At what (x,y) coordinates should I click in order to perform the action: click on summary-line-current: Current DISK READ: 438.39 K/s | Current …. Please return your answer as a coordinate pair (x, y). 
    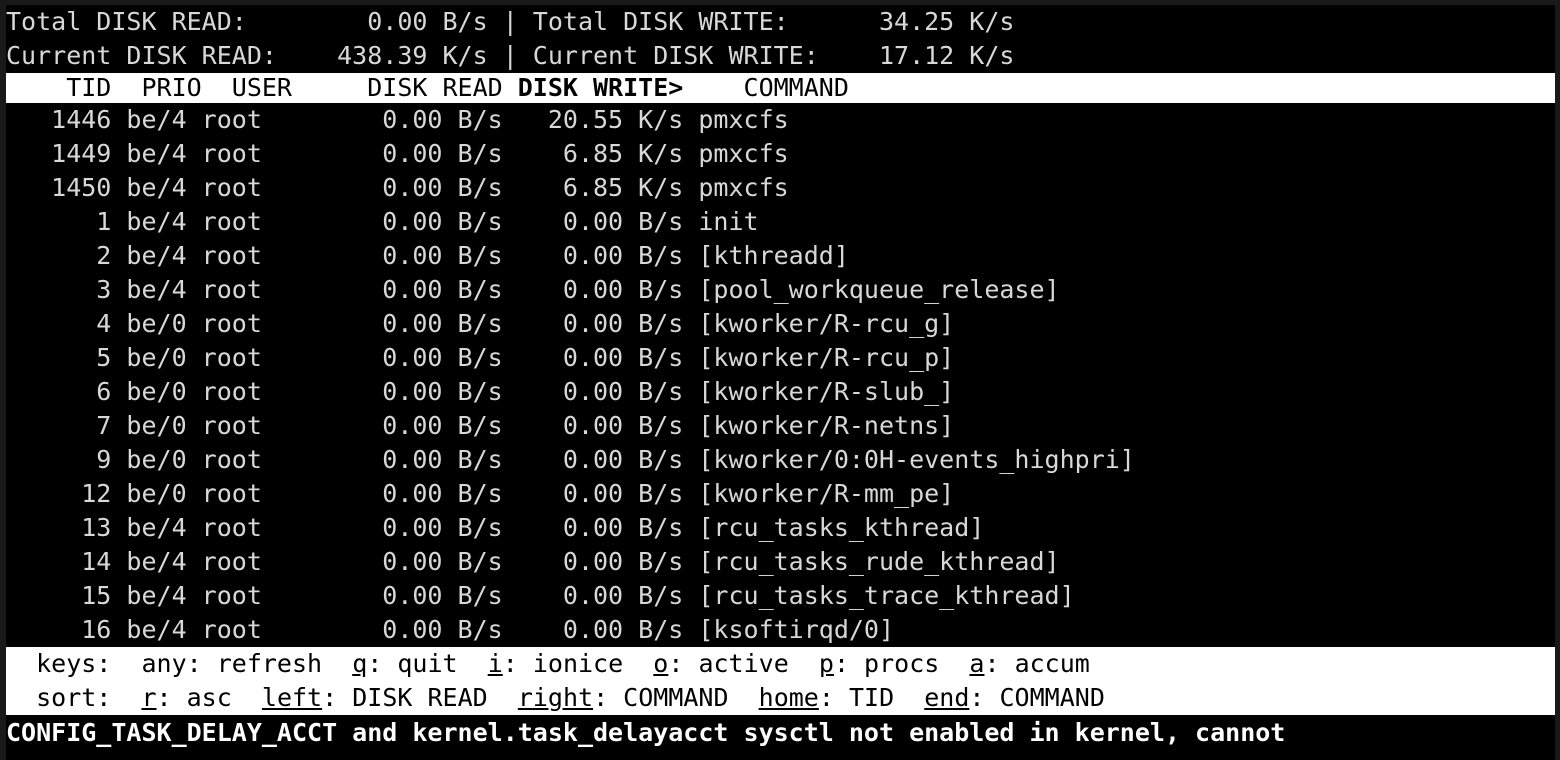
    Looking at the image, I should click on (780, 56).